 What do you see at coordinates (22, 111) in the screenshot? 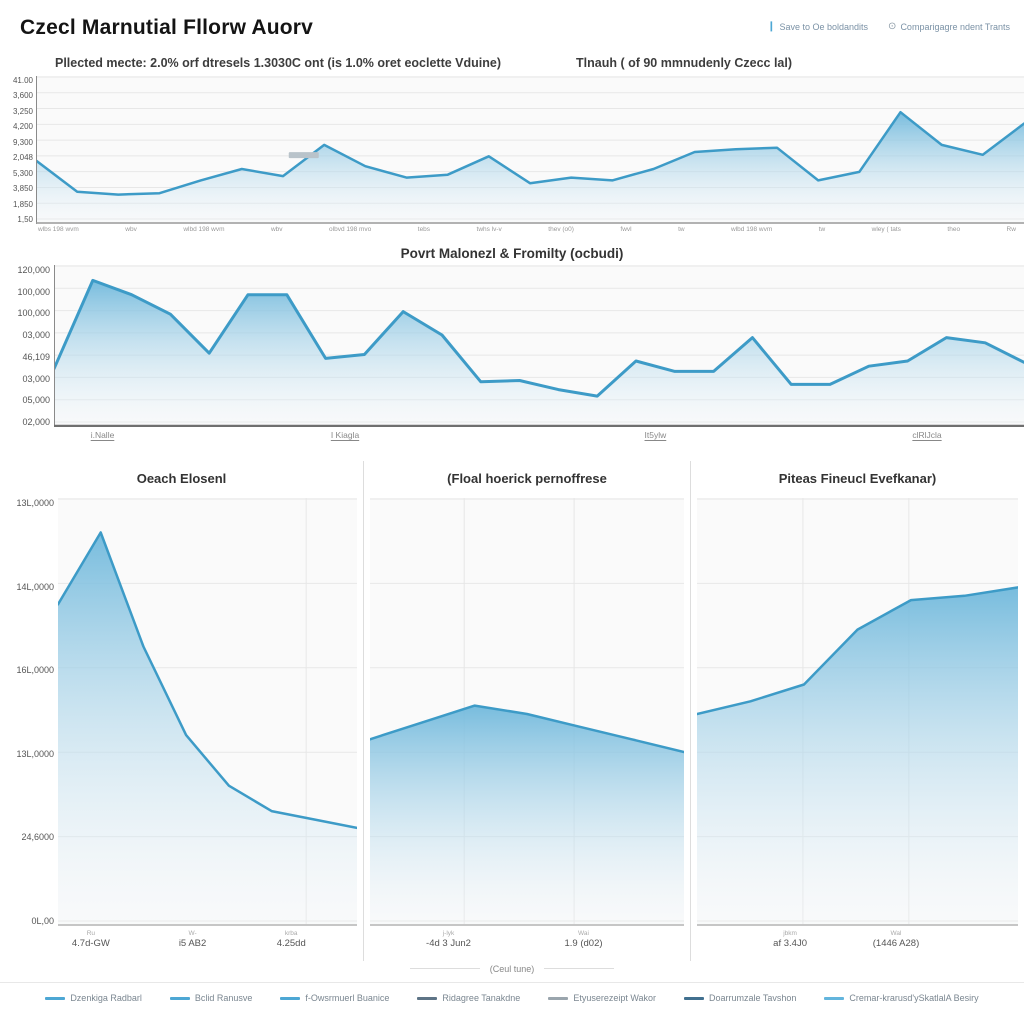
I see `y-axis-tick: 3,250` at bounding box center [22, 111].